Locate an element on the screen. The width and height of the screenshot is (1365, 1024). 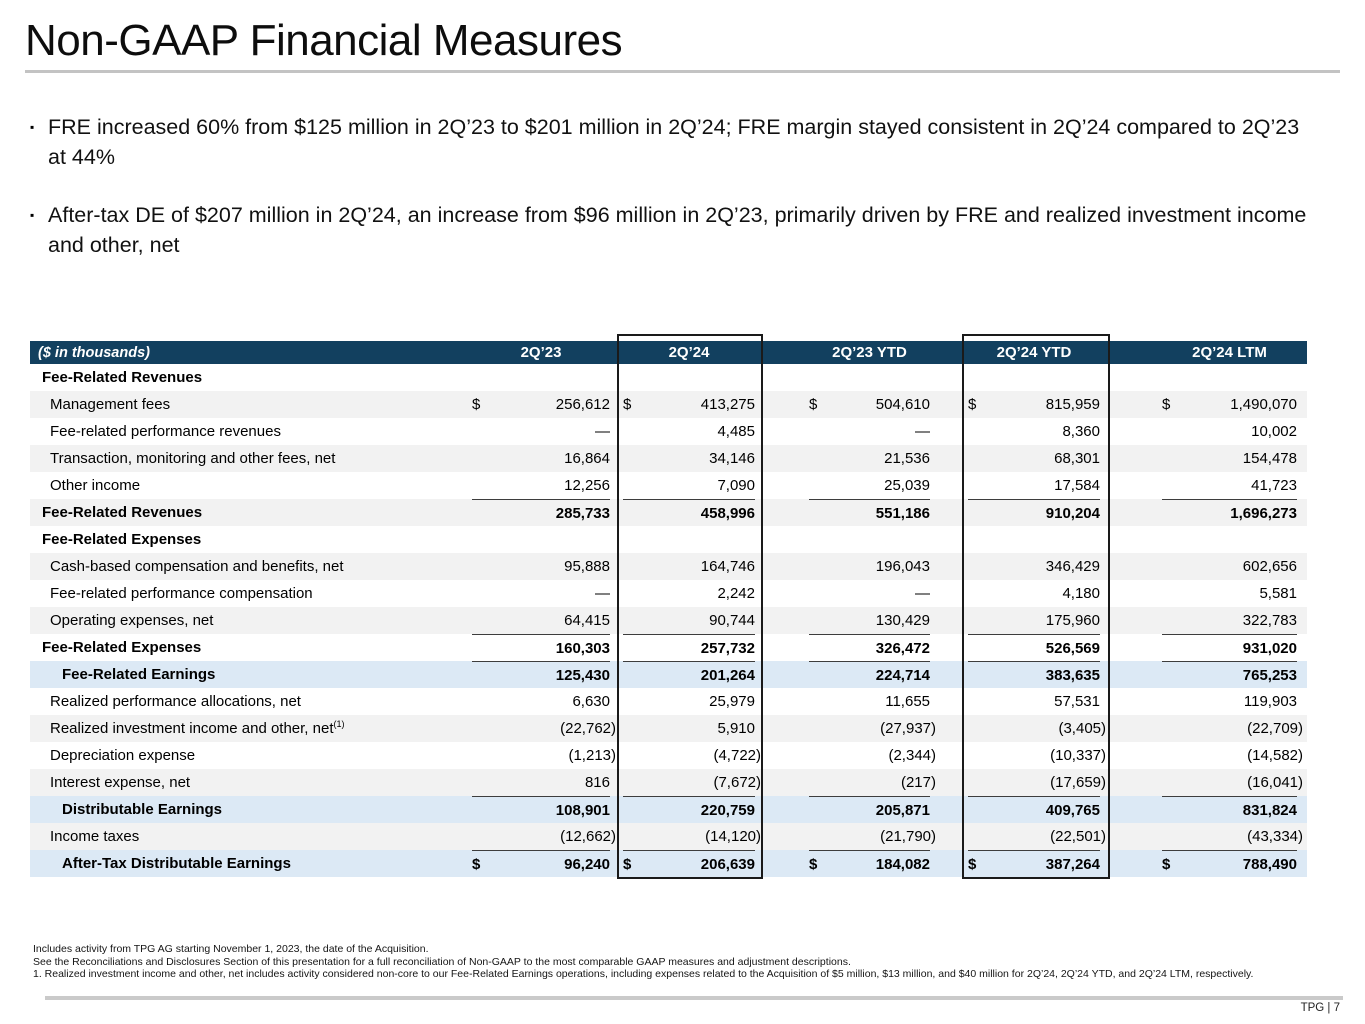
cell-value: 64,415 is located at coordinates (587, 620).